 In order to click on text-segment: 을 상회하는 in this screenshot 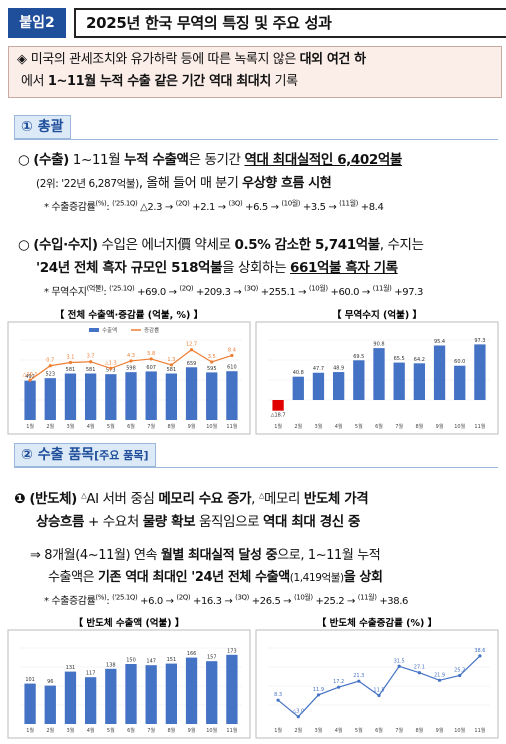, I will do `click(256, 268)`.